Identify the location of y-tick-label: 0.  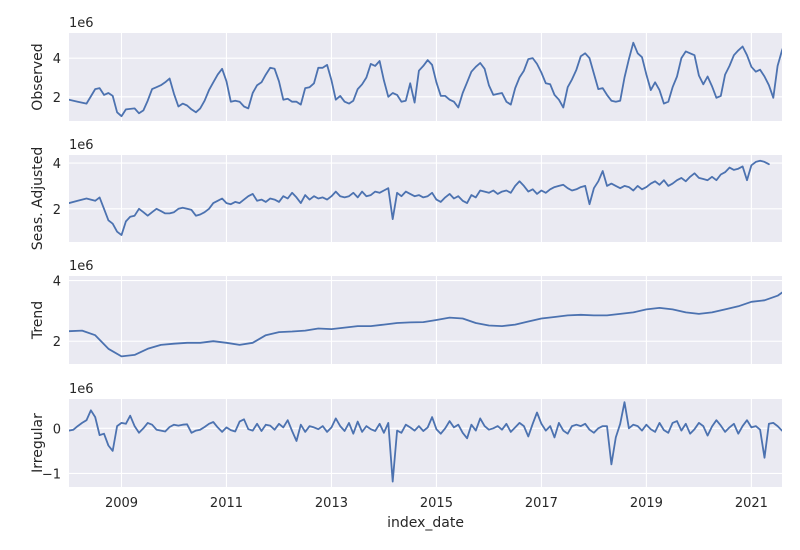
(57, 429).